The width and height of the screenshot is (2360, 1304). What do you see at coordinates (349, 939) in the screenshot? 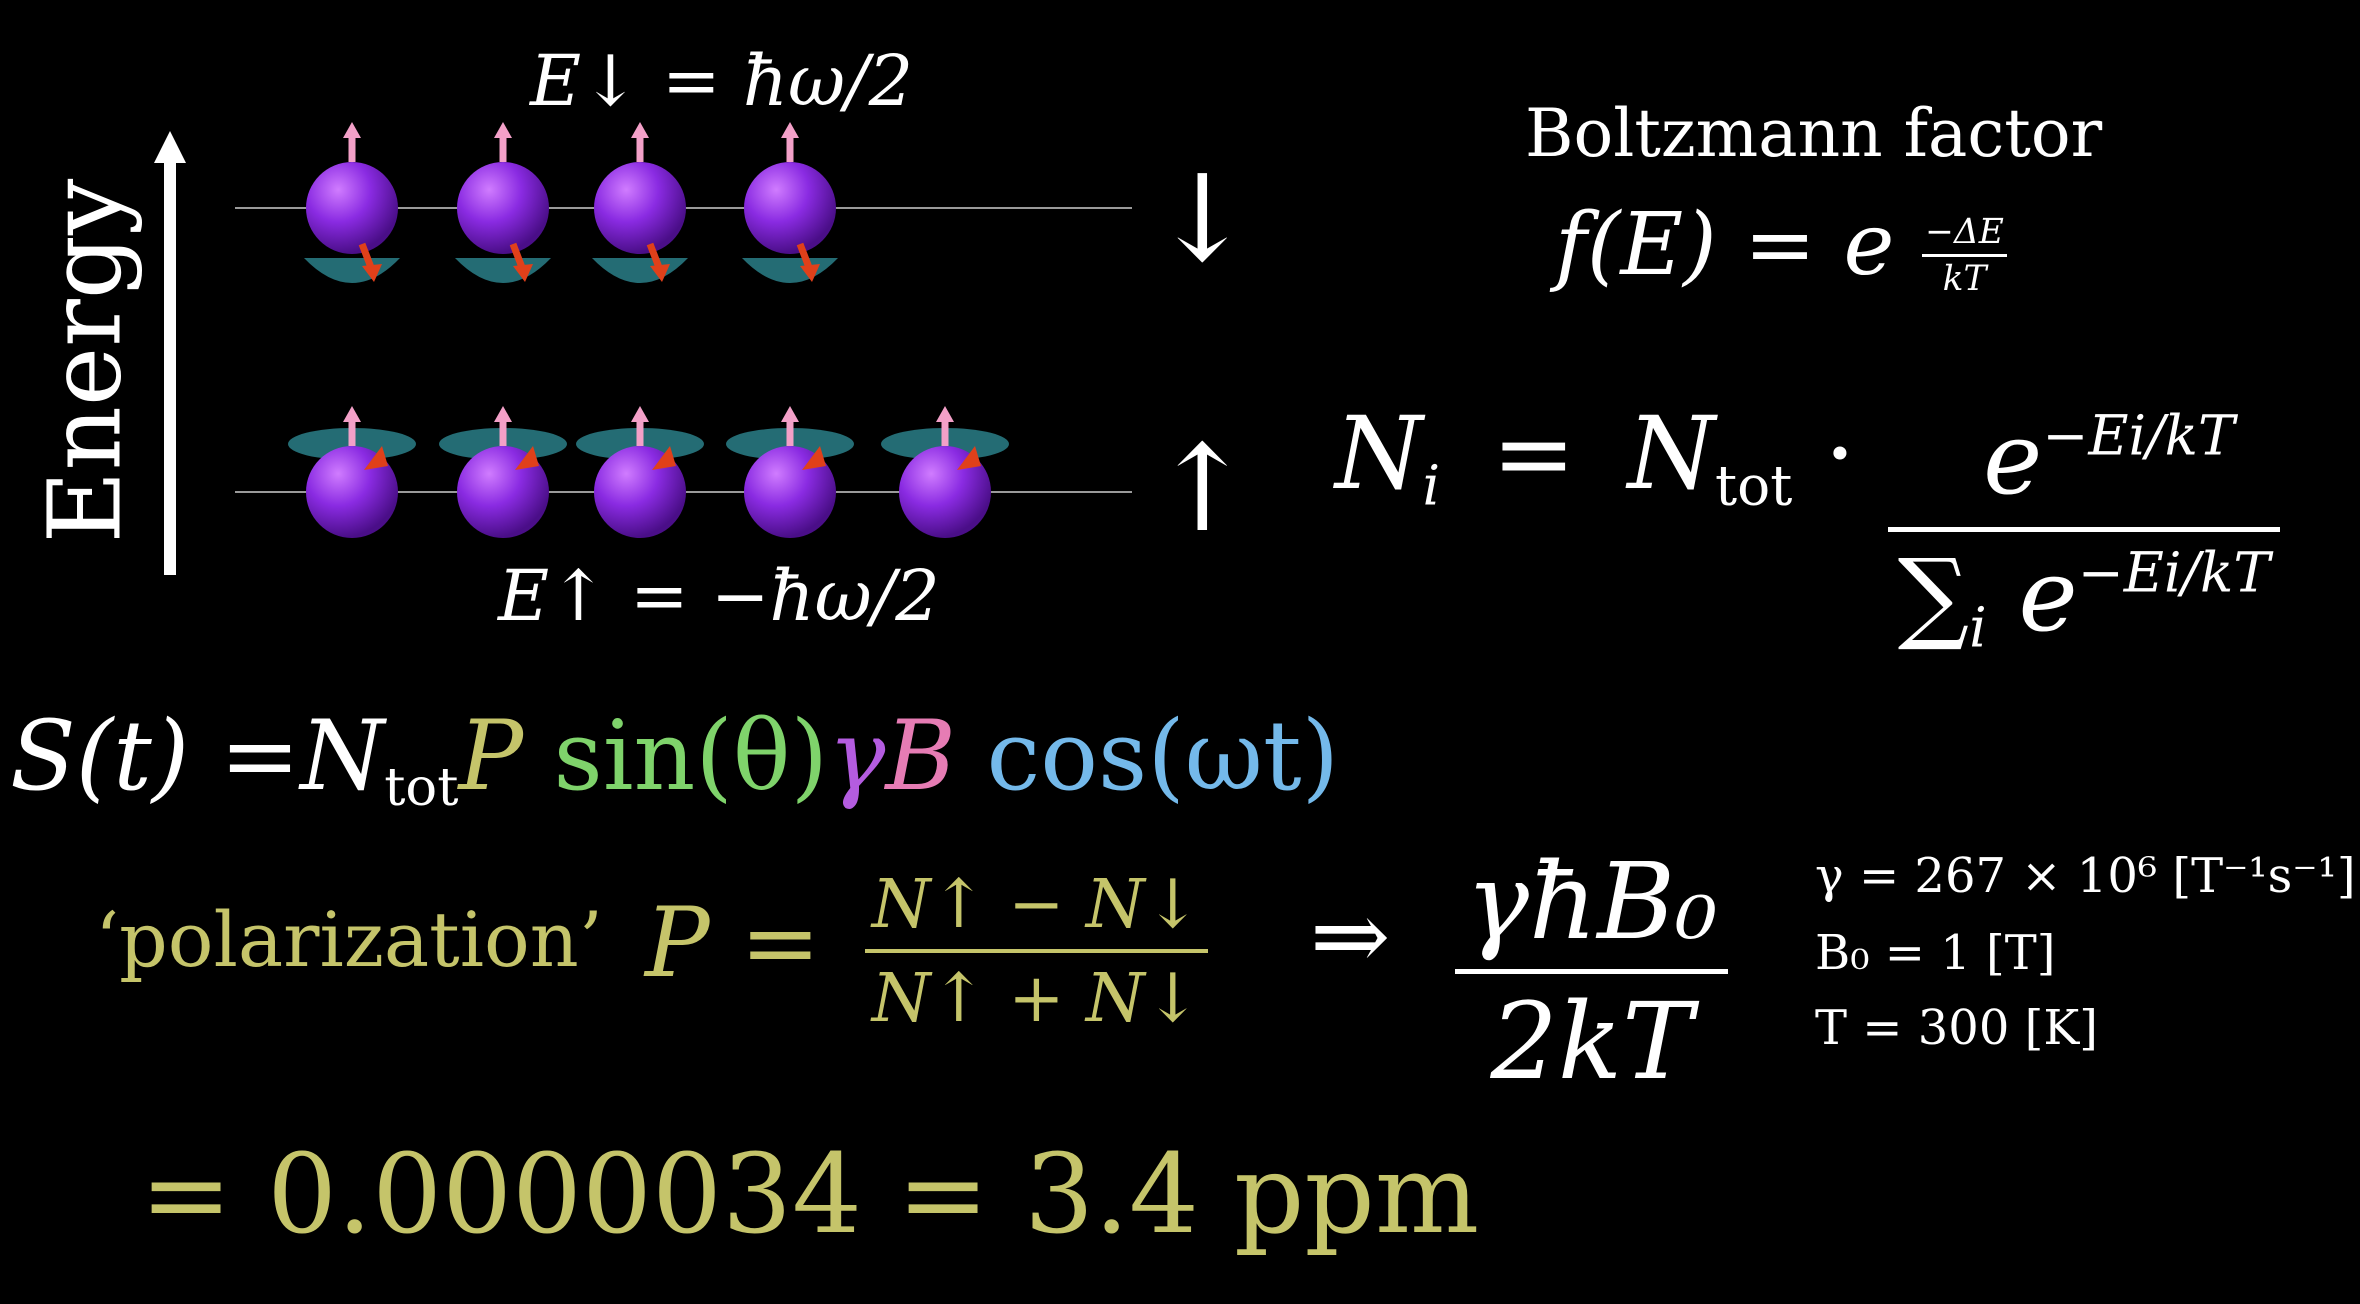
I see `polarization-label: ‘polarization’` at bounding box center [349, 939].